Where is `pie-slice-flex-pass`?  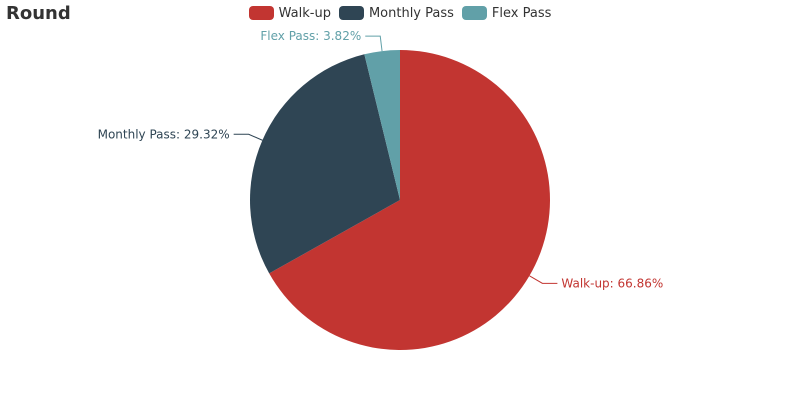
pie-slice-flex-pass is located at coordinates (382, 125).